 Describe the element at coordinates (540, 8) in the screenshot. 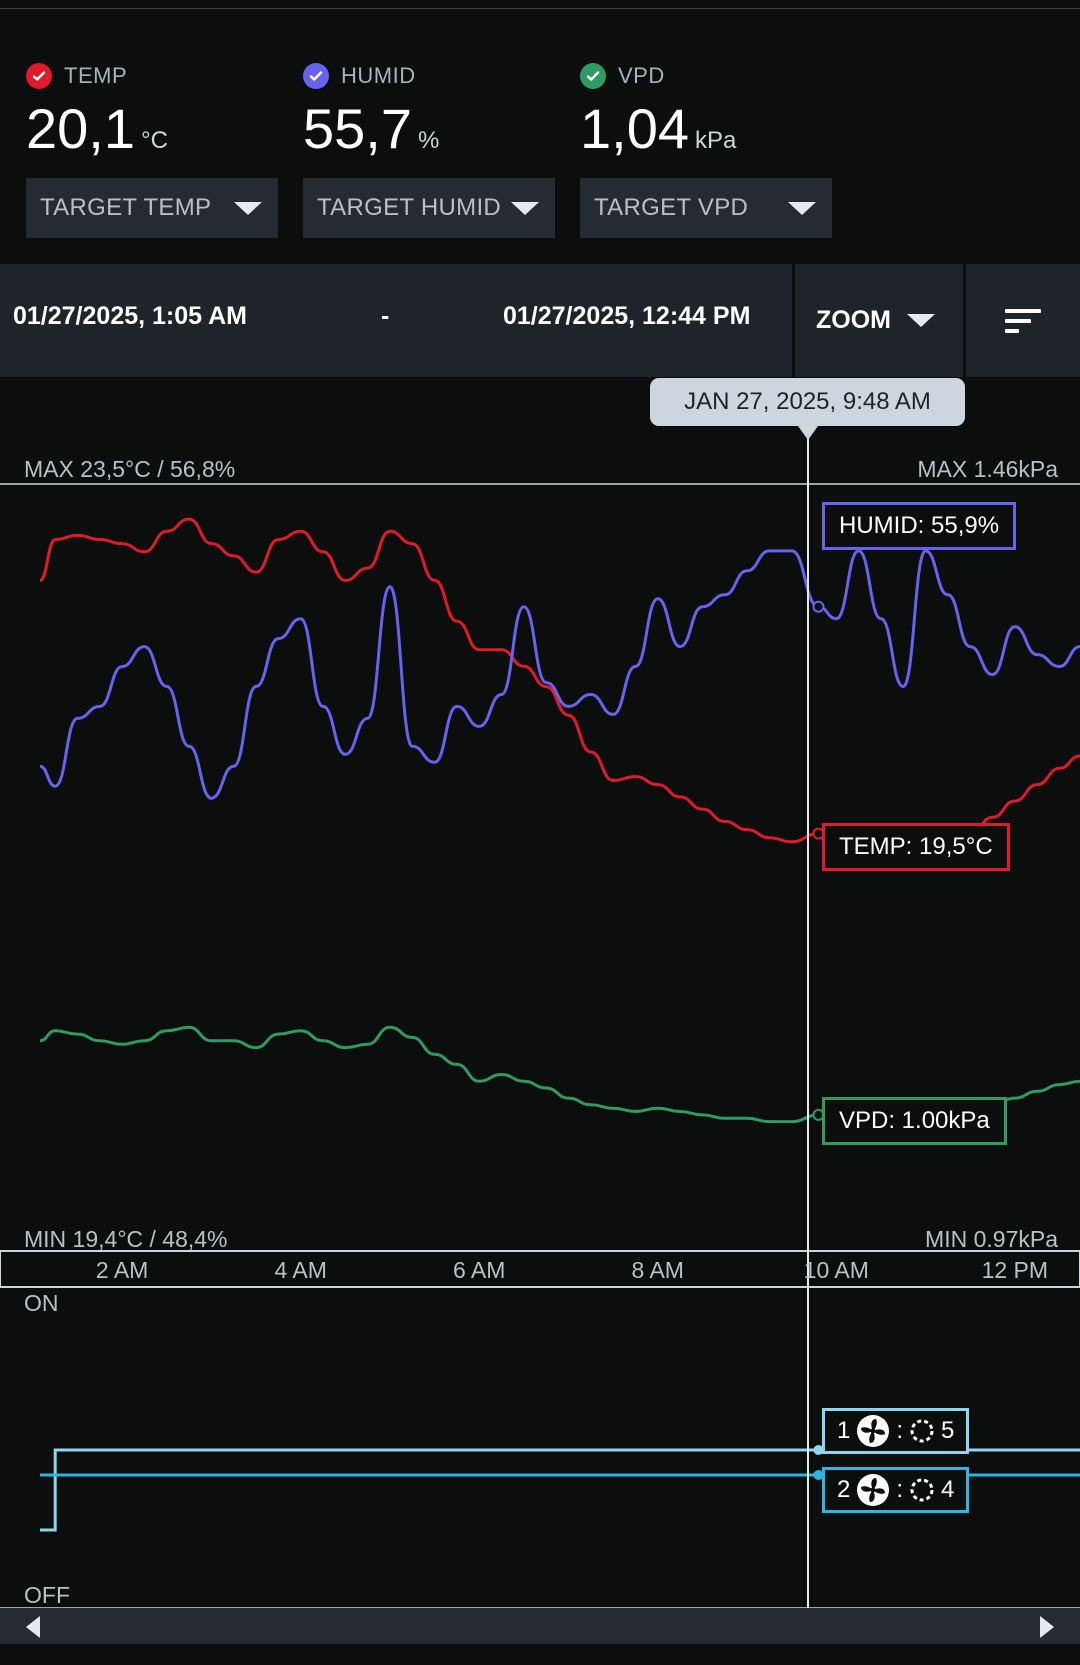

I see `top-divider` at that location.